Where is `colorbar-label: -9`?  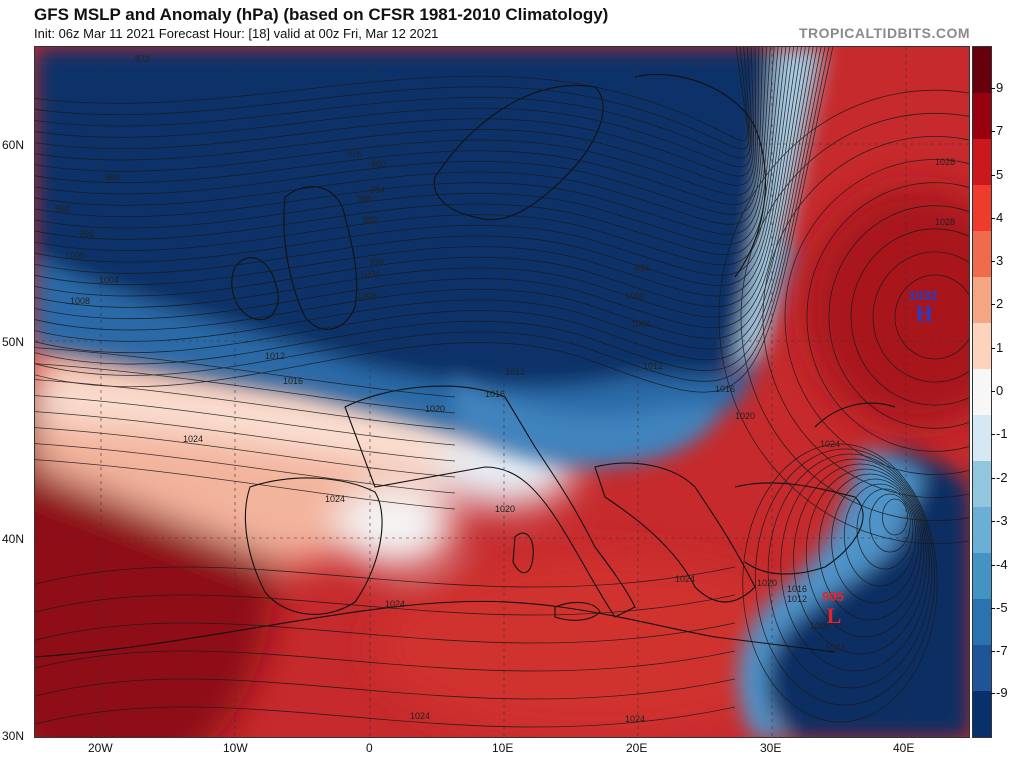 colorbar-label: -9 is located at coordinates (1002, 692).